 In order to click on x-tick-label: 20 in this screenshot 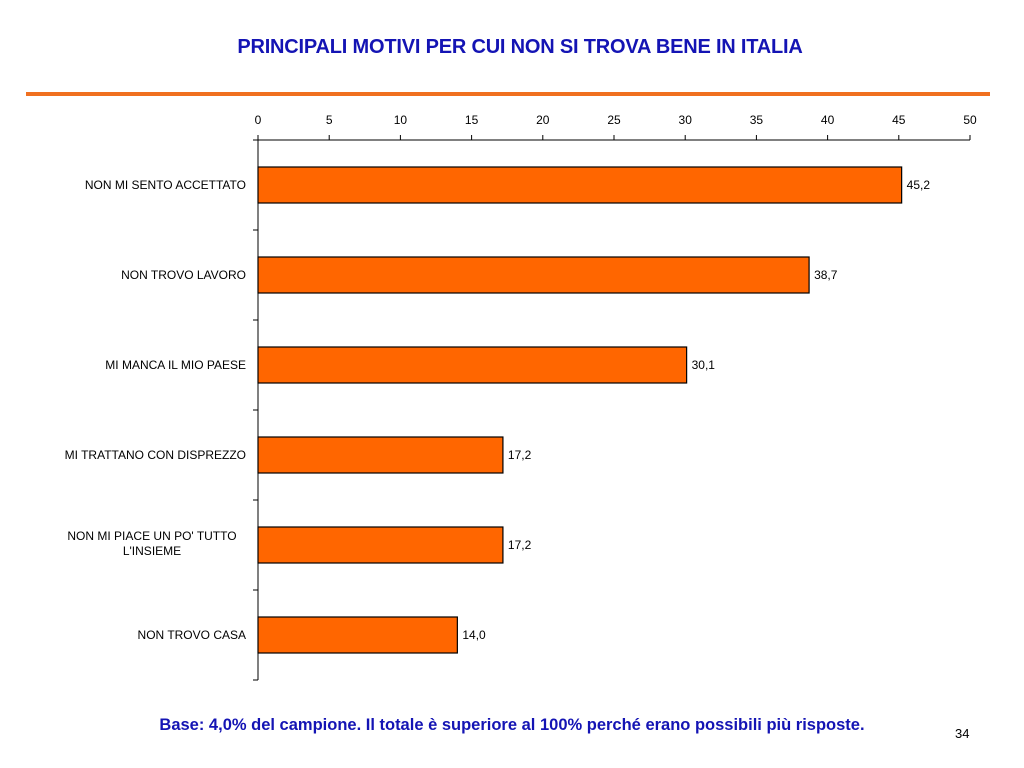, I will do `click(543, 120)`.